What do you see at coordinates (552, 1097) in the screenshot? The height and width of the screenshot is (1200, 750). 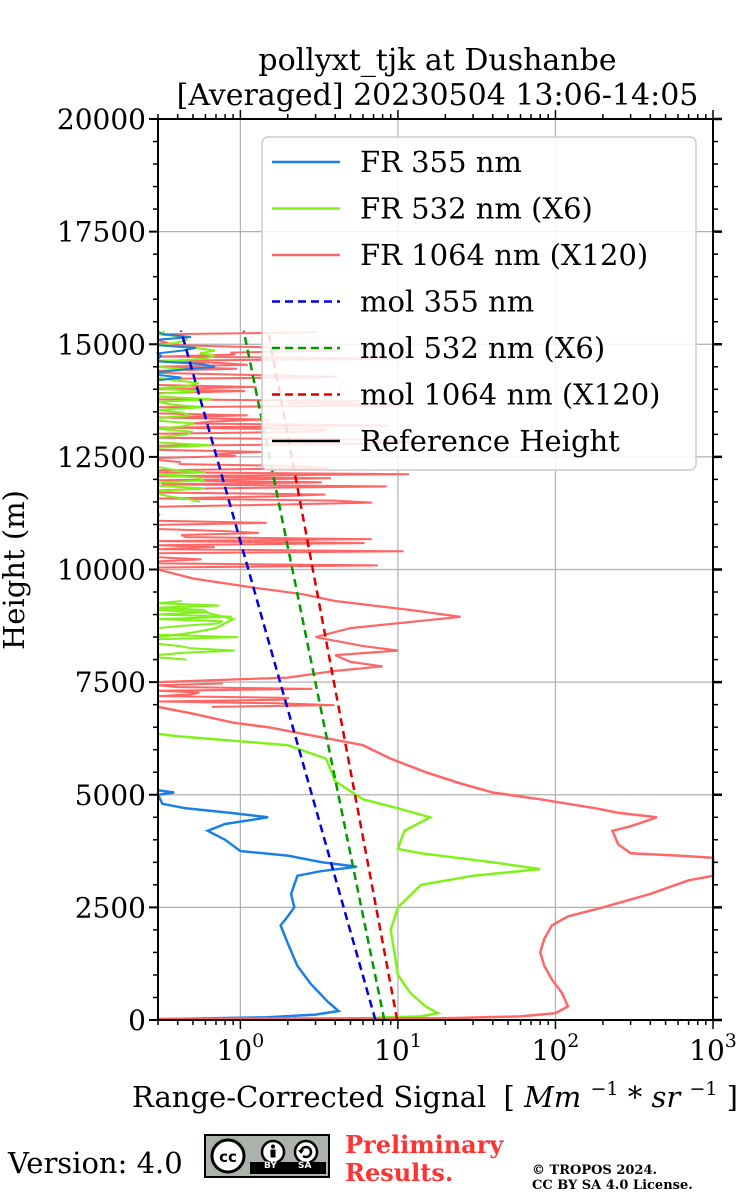 I see `x-axis-label-unit: Mm` at bounding box center [552, 1097].